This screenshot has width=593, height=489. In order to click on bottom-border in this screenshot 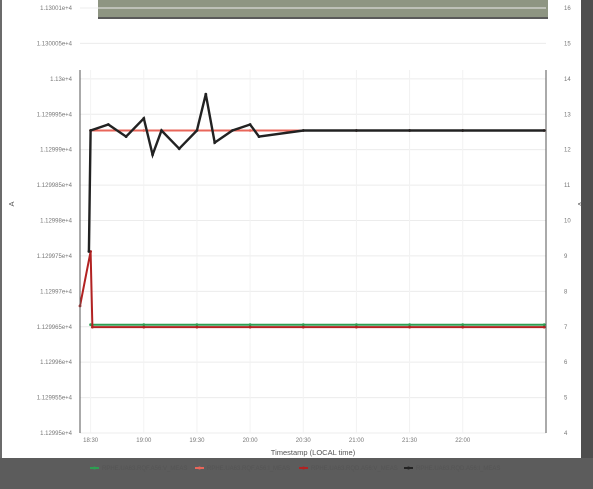, I will do `click(296, 473)`.